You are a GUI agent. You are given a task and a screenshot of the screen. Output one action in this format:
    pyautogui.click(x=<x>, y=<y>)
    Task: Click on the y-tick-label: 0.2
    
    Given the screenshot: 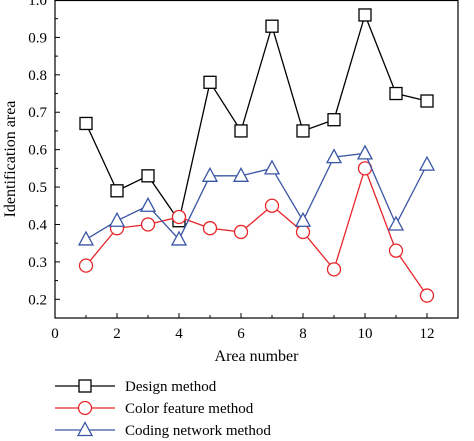 What is the action you would take?
    pyautogui.click(x=37, y=300)
    